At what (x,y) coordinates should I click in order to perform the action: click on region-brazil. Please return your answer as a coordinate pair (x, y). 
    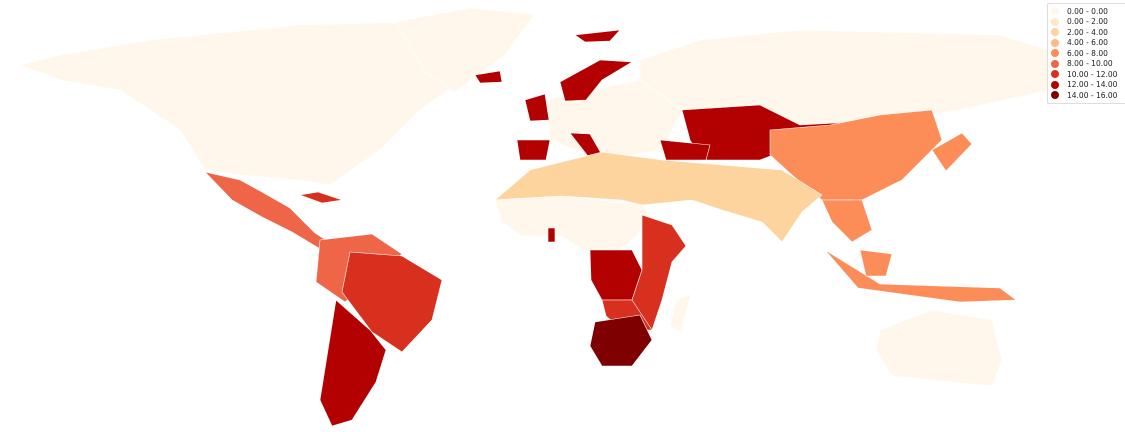
    Looking at the image, I should click on (392, 302).